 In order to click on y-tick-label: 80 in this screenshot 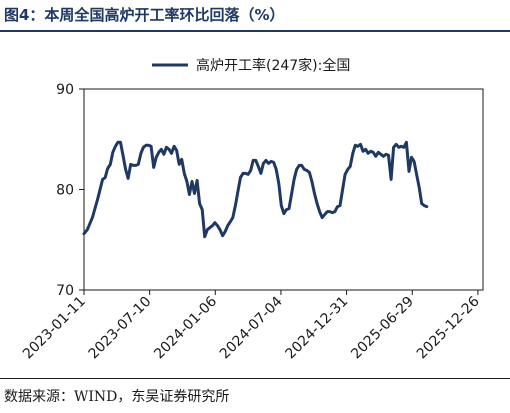, I will do `click(65, 191)`.